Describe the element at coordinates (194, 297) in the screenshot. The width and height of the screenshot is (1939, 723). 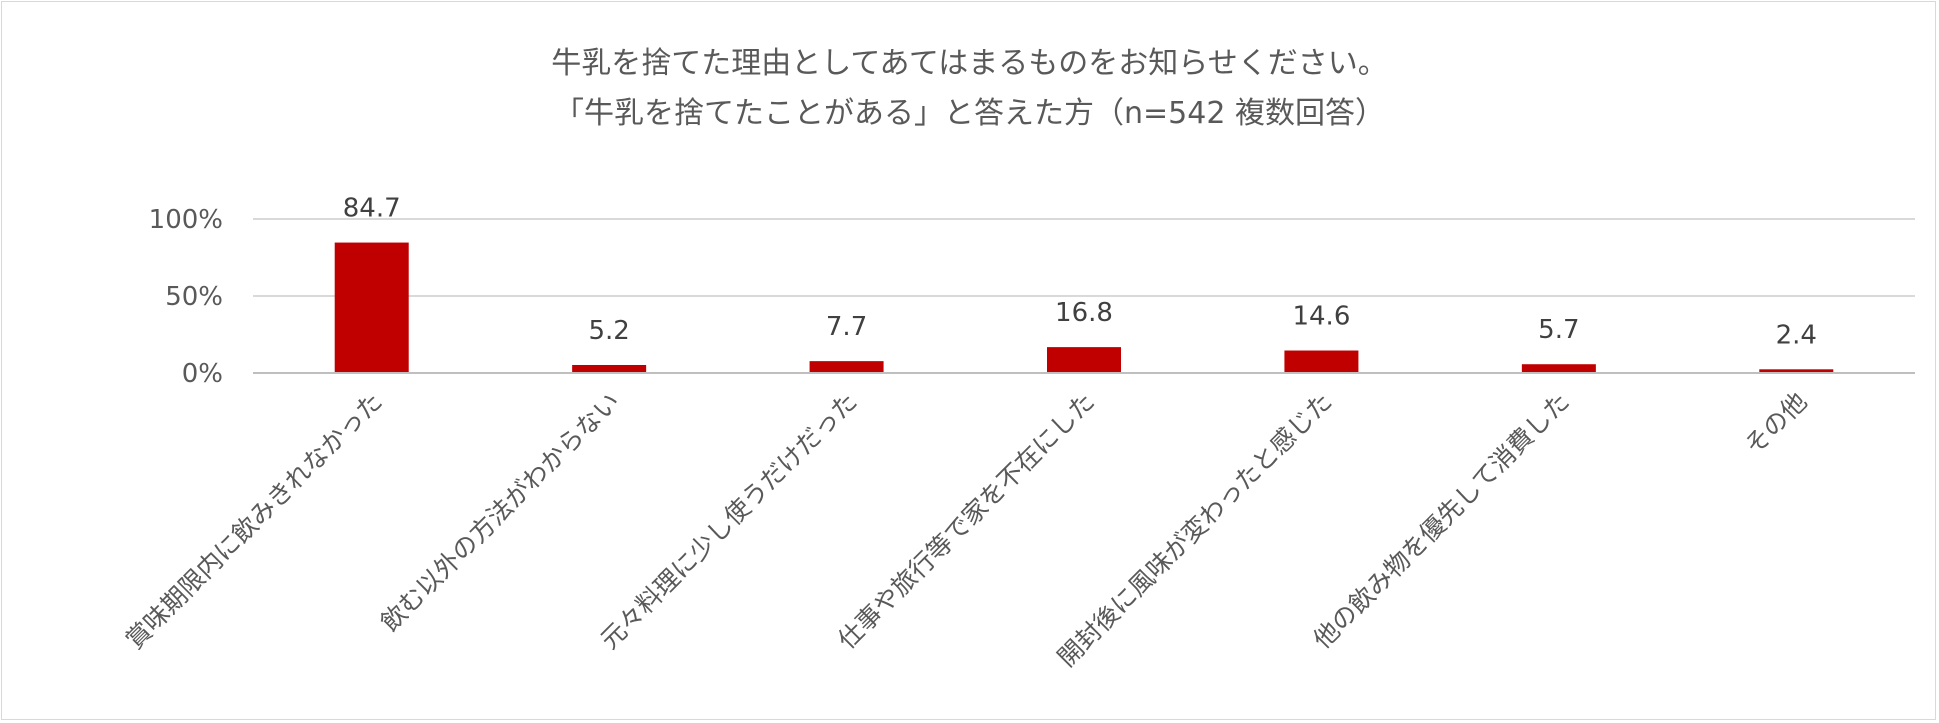
I see `y-tick-label: 50%` at that location.